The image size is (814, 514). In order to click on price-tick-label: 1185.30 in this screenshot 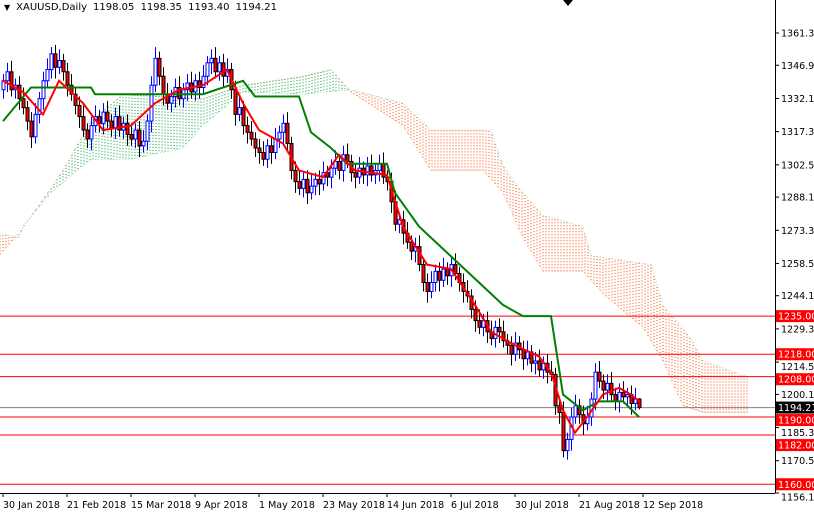, I will do `click(797, 433)`.